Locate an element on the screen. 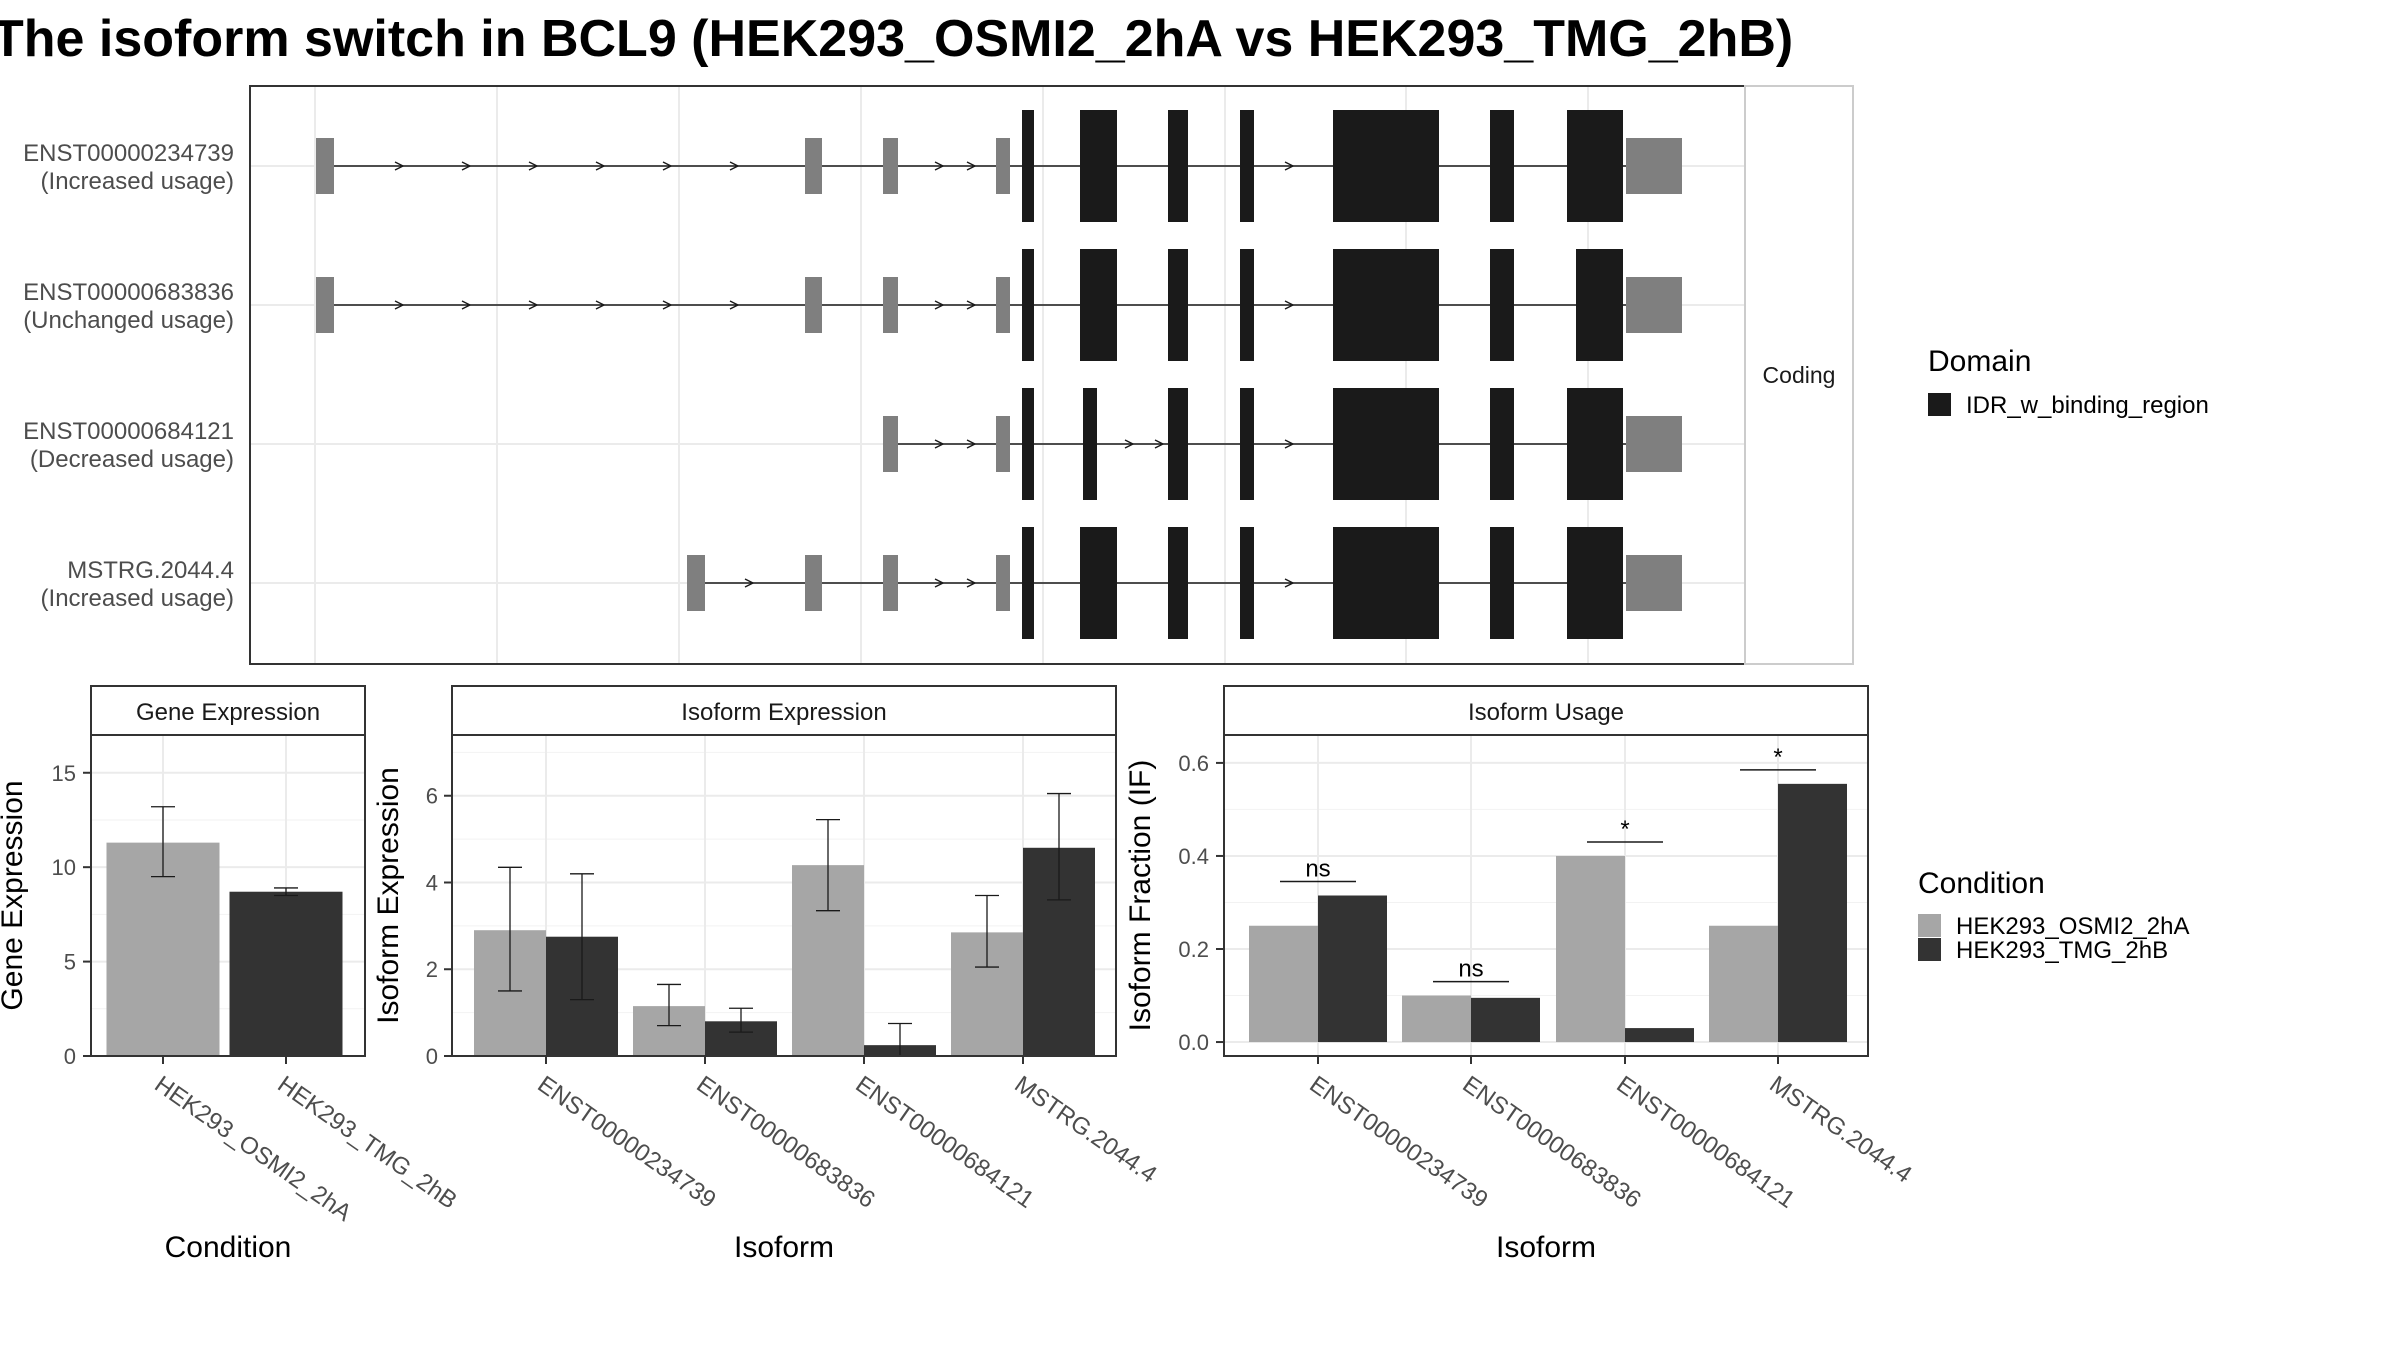 The width and height of the screenshot is (2400, 1350). y-tick-label: 0.0 is located at coordinates (1193, 1042).